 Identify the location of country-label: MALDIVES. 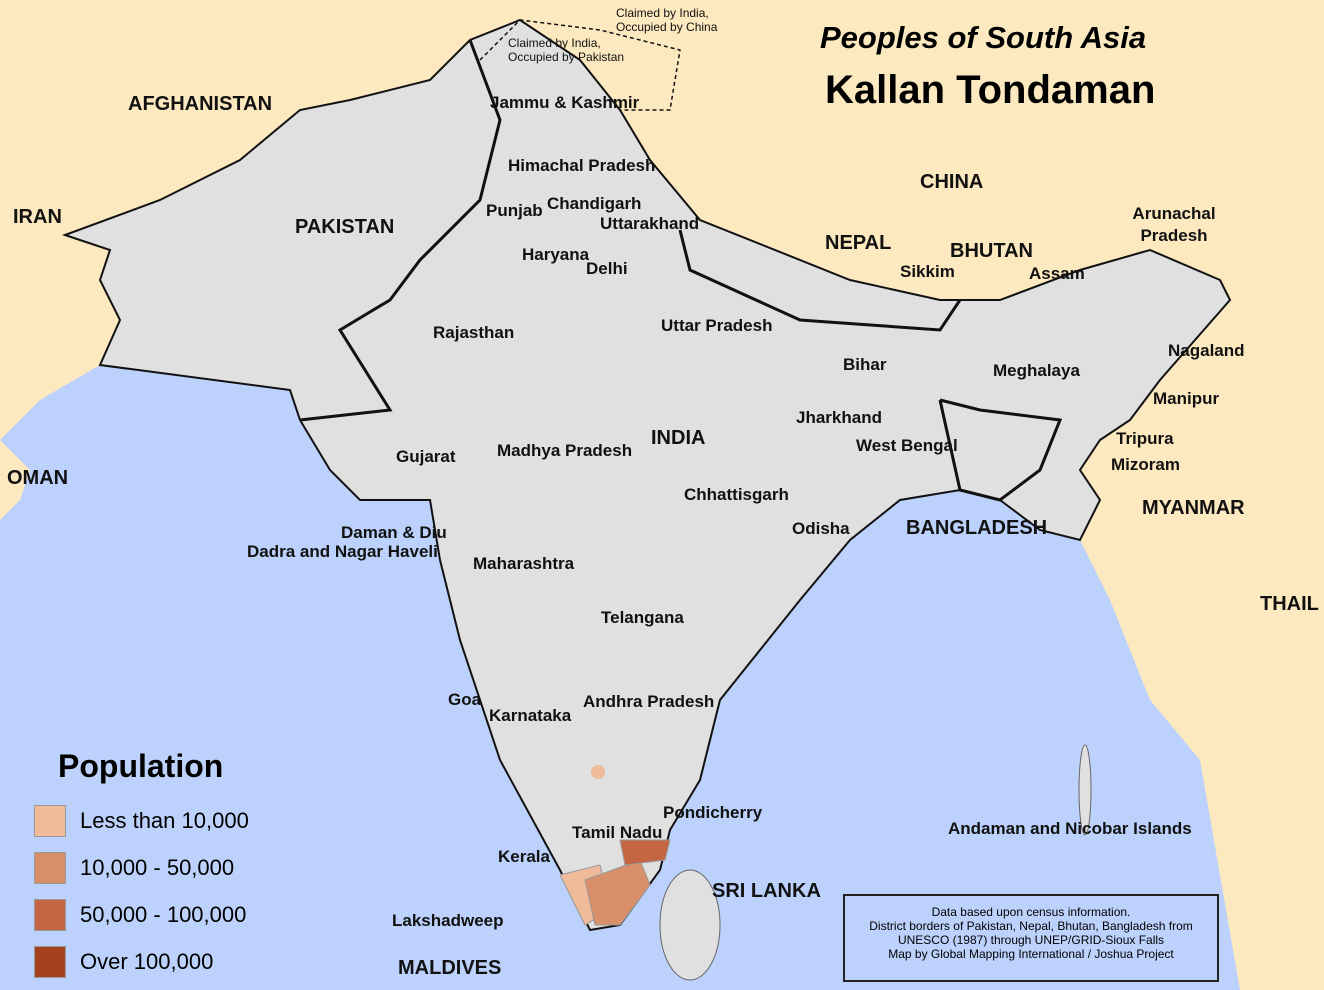
(450, 968).